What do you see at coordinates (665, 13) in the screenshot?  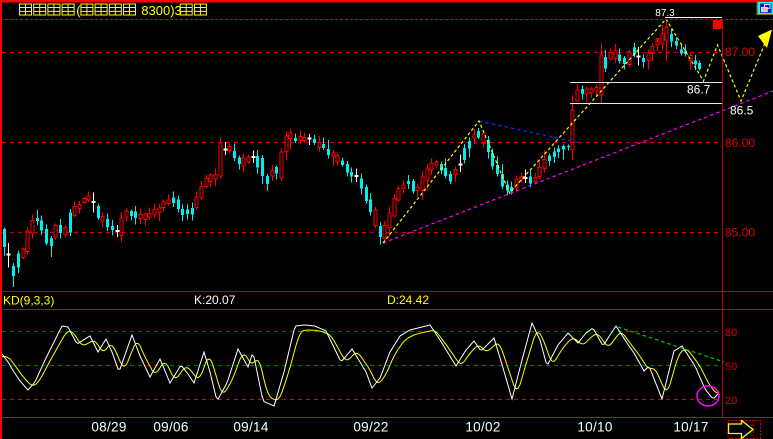 I see `svg-text: 87.3` at bounding box center [665, 13].